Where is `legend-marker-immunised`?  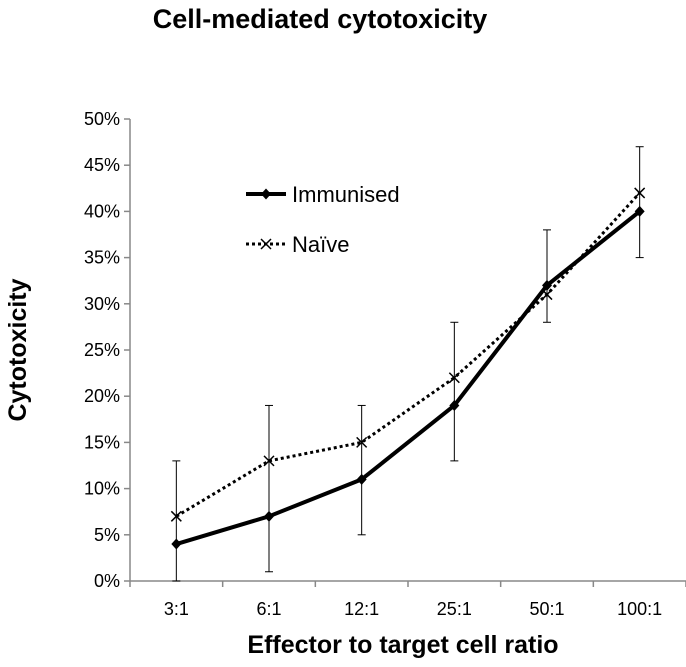
legend-marker-immunised is located at coordinates (266, 194).